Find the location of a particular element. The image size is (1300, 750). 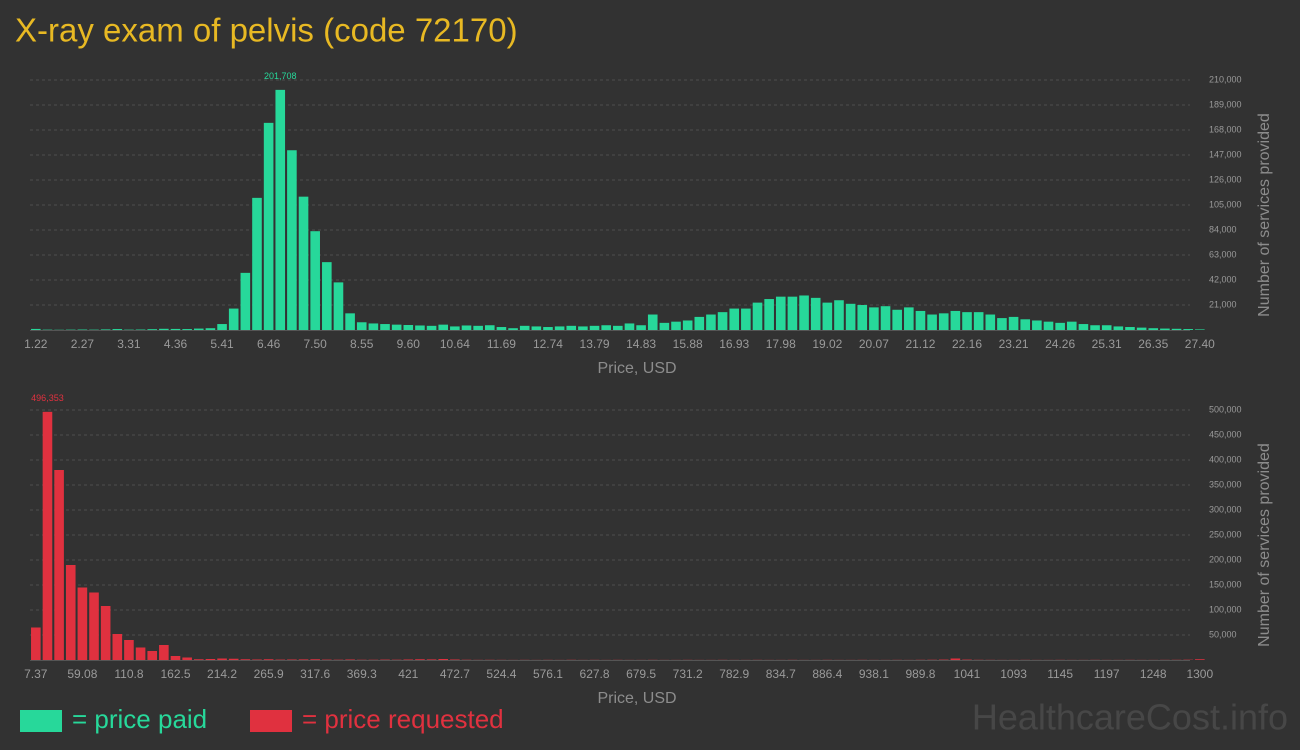

y-tick-label: 63,000 is located at coordinates (1223, 254).